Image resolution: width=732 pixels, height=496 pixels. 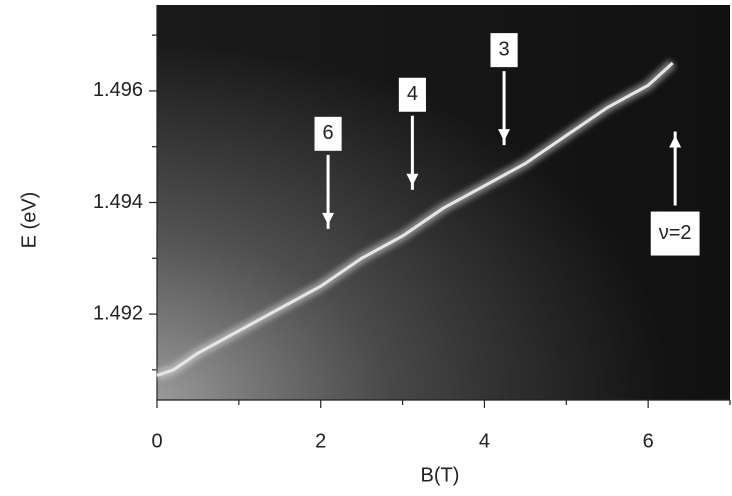 I want to click on y-tick-label: 1.492, so click(x=118, y=313).